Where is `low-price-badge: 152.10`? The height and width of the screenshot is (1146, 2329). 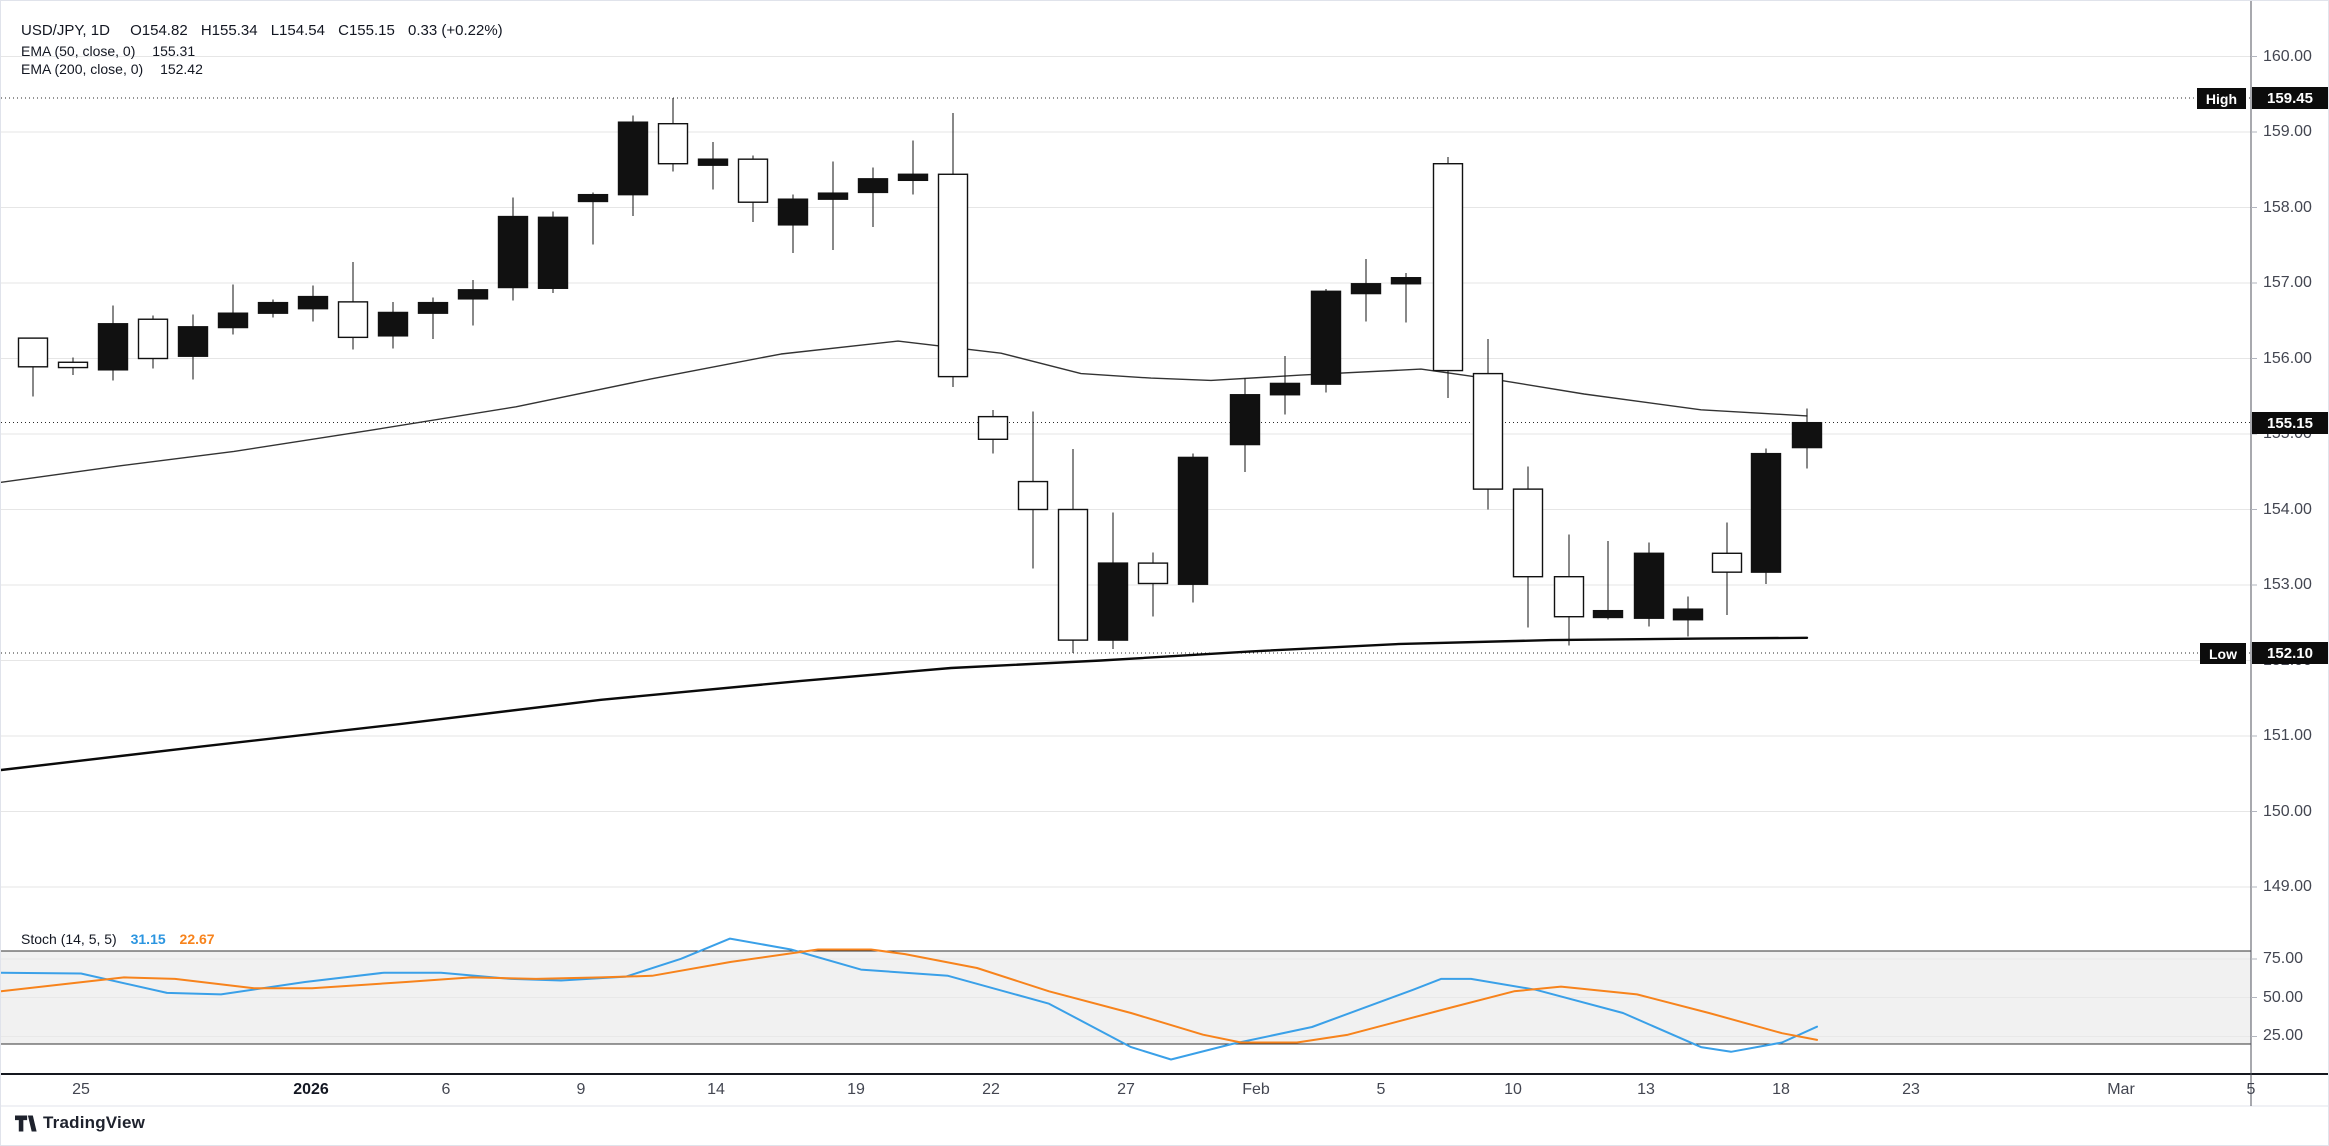 low-price-badge: 152.10 is located at coordinates (2290, 653).